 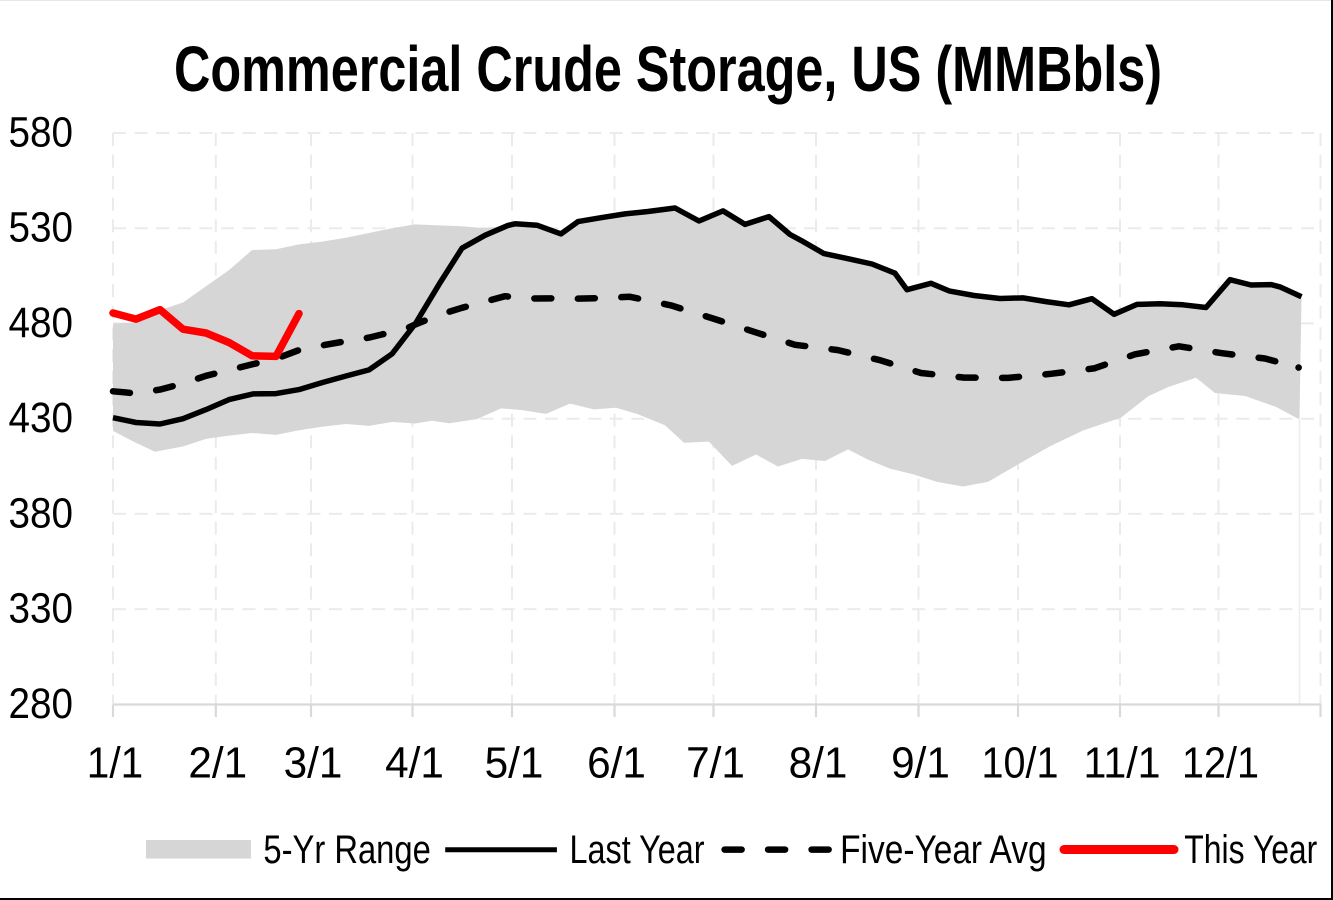 What do you see at coordinates (1020, 763) in the screenshot?
I see `svg-text: 10/1` at bounding box center [1020, 763].